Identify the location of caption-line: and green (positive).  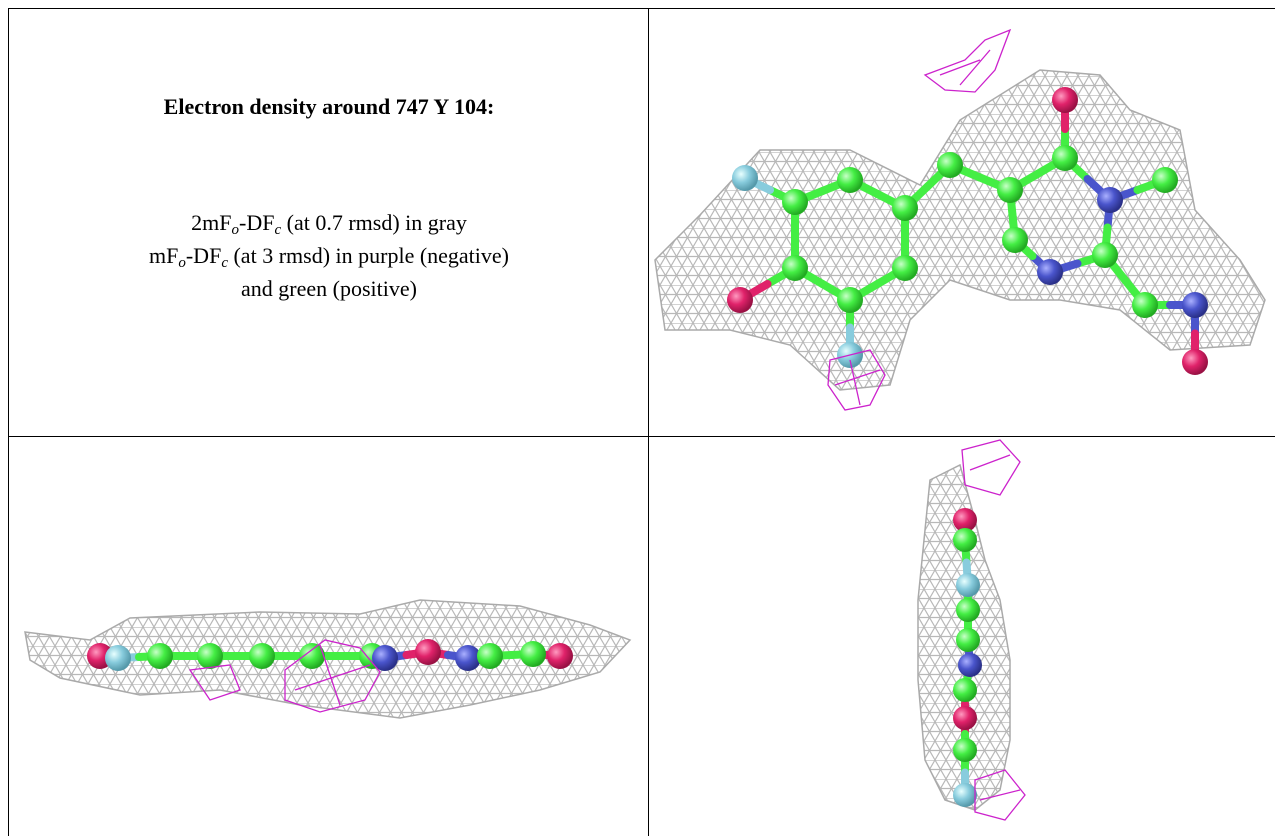
(329, 288).